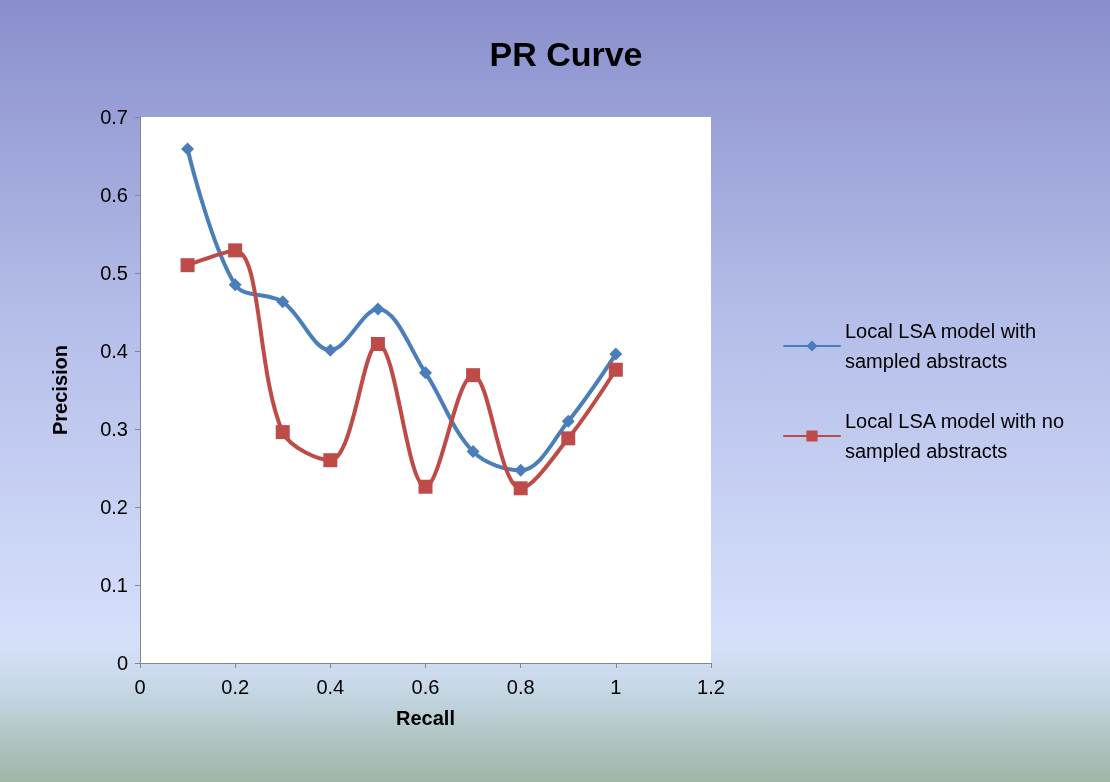 The height and width of the screenshot is (782, 1110). What do you see at coordinates (114, 585) in the screenshot?
I see `y-tick-label: 0.1` at bounding box center [114, 585].